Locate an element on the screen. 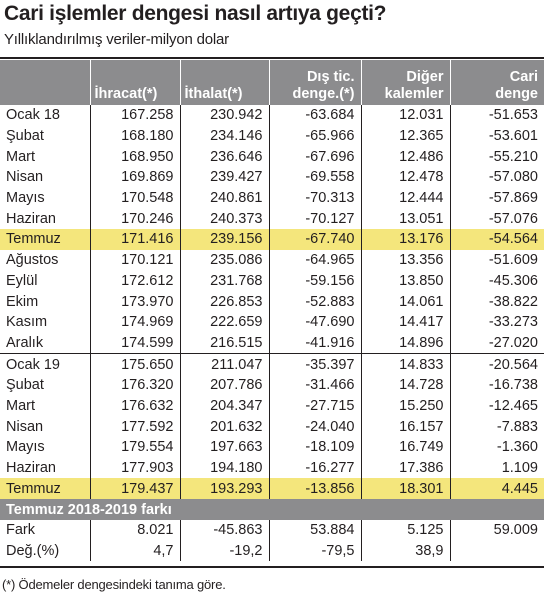  cell-diger: 12.365 is located at coordinates (405, 136).